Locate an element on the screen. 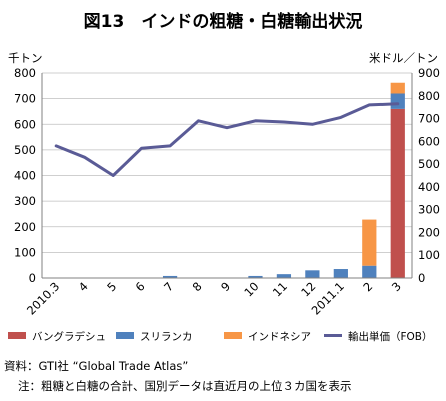 Image resolution: width=446 pixels, height=401 pixels. source-note: 資料：GTI社 “Global Trade Atlas” is located at coordinates (96, 366).